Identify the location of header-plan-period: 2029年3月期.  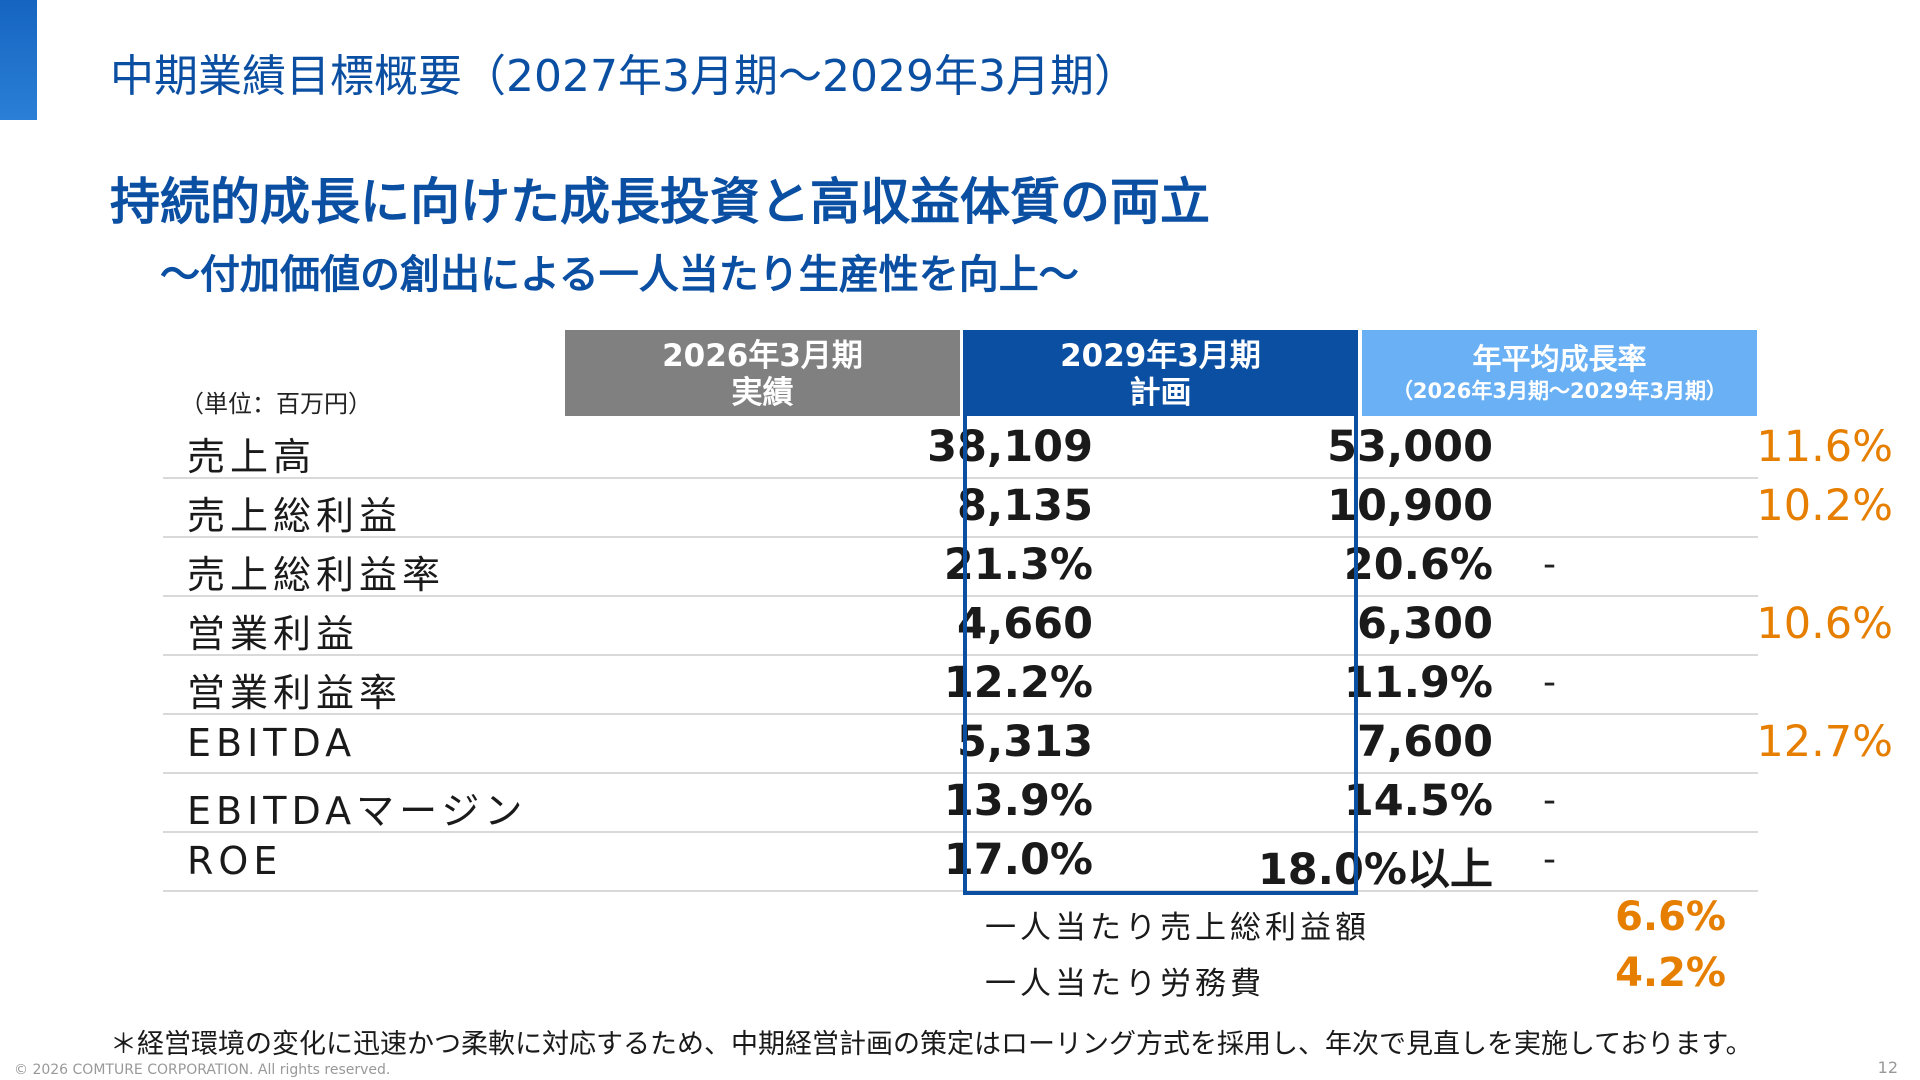
(1160, 356).